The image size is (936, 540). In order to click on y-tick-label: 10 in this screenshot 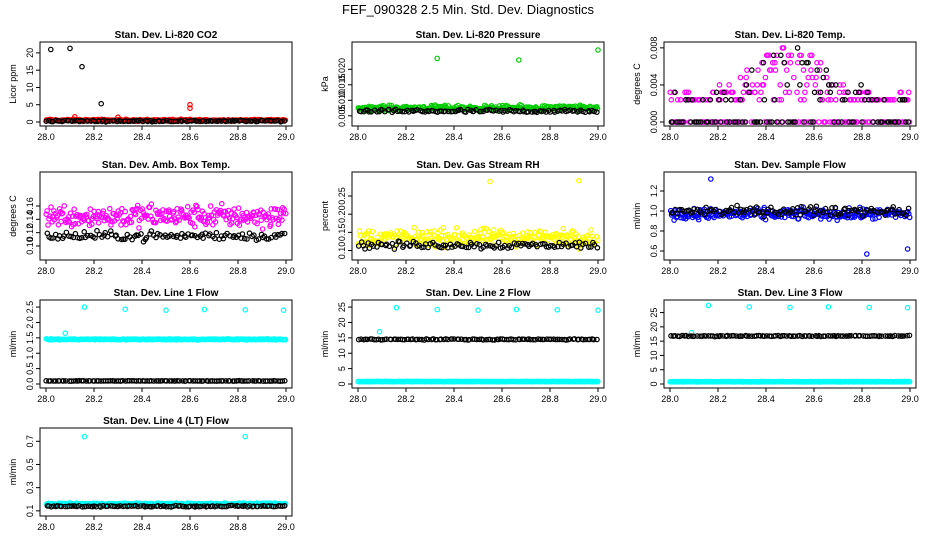, I will do `click(342, 353)`.